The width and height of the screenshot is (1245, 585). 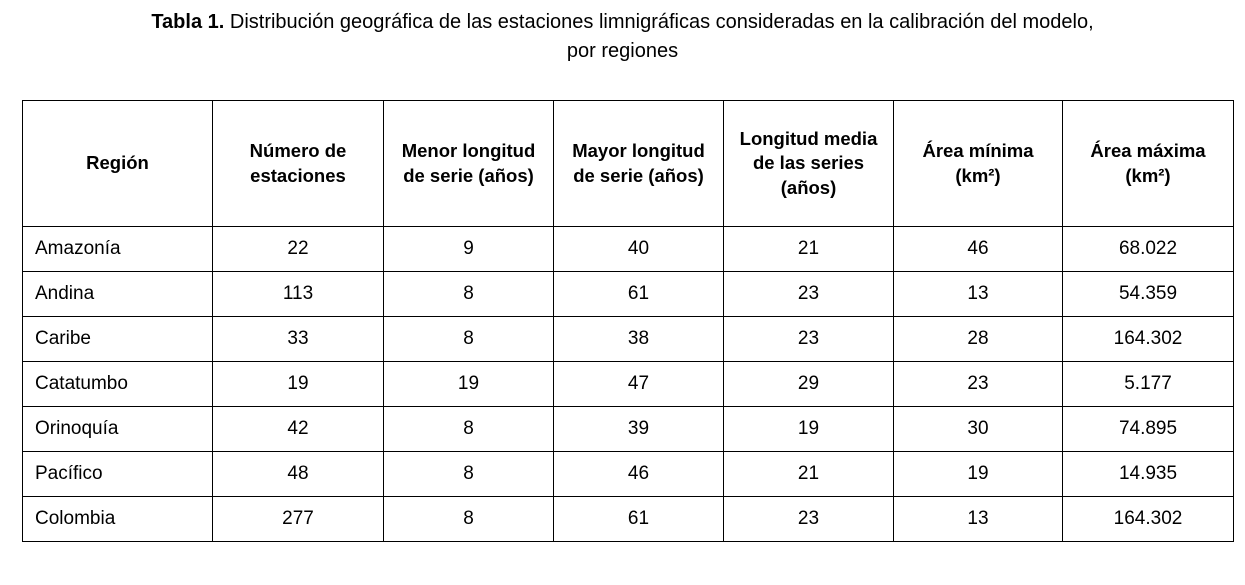 I want to click on cell-num-estaciones: 48, so click(x=298, y=474).